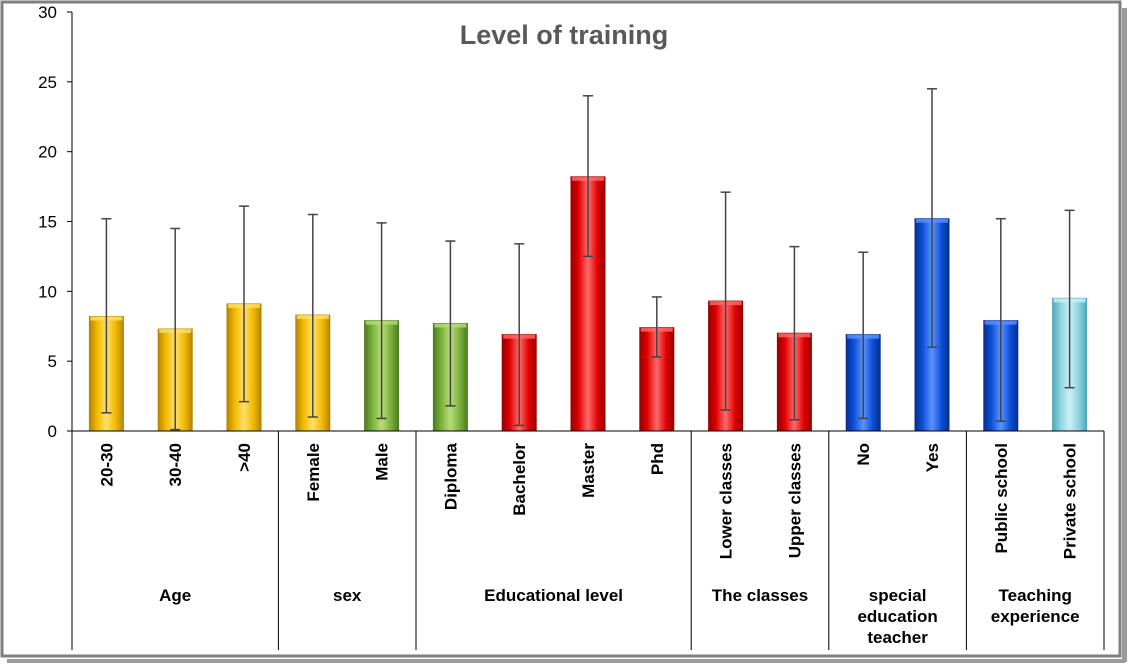 The width and height of the screenshot is (1129, 664). What do you see at coordinates (588, 470) in the screenshot?
I see `x-tick-label: Master` at bounding box center [588, 470].